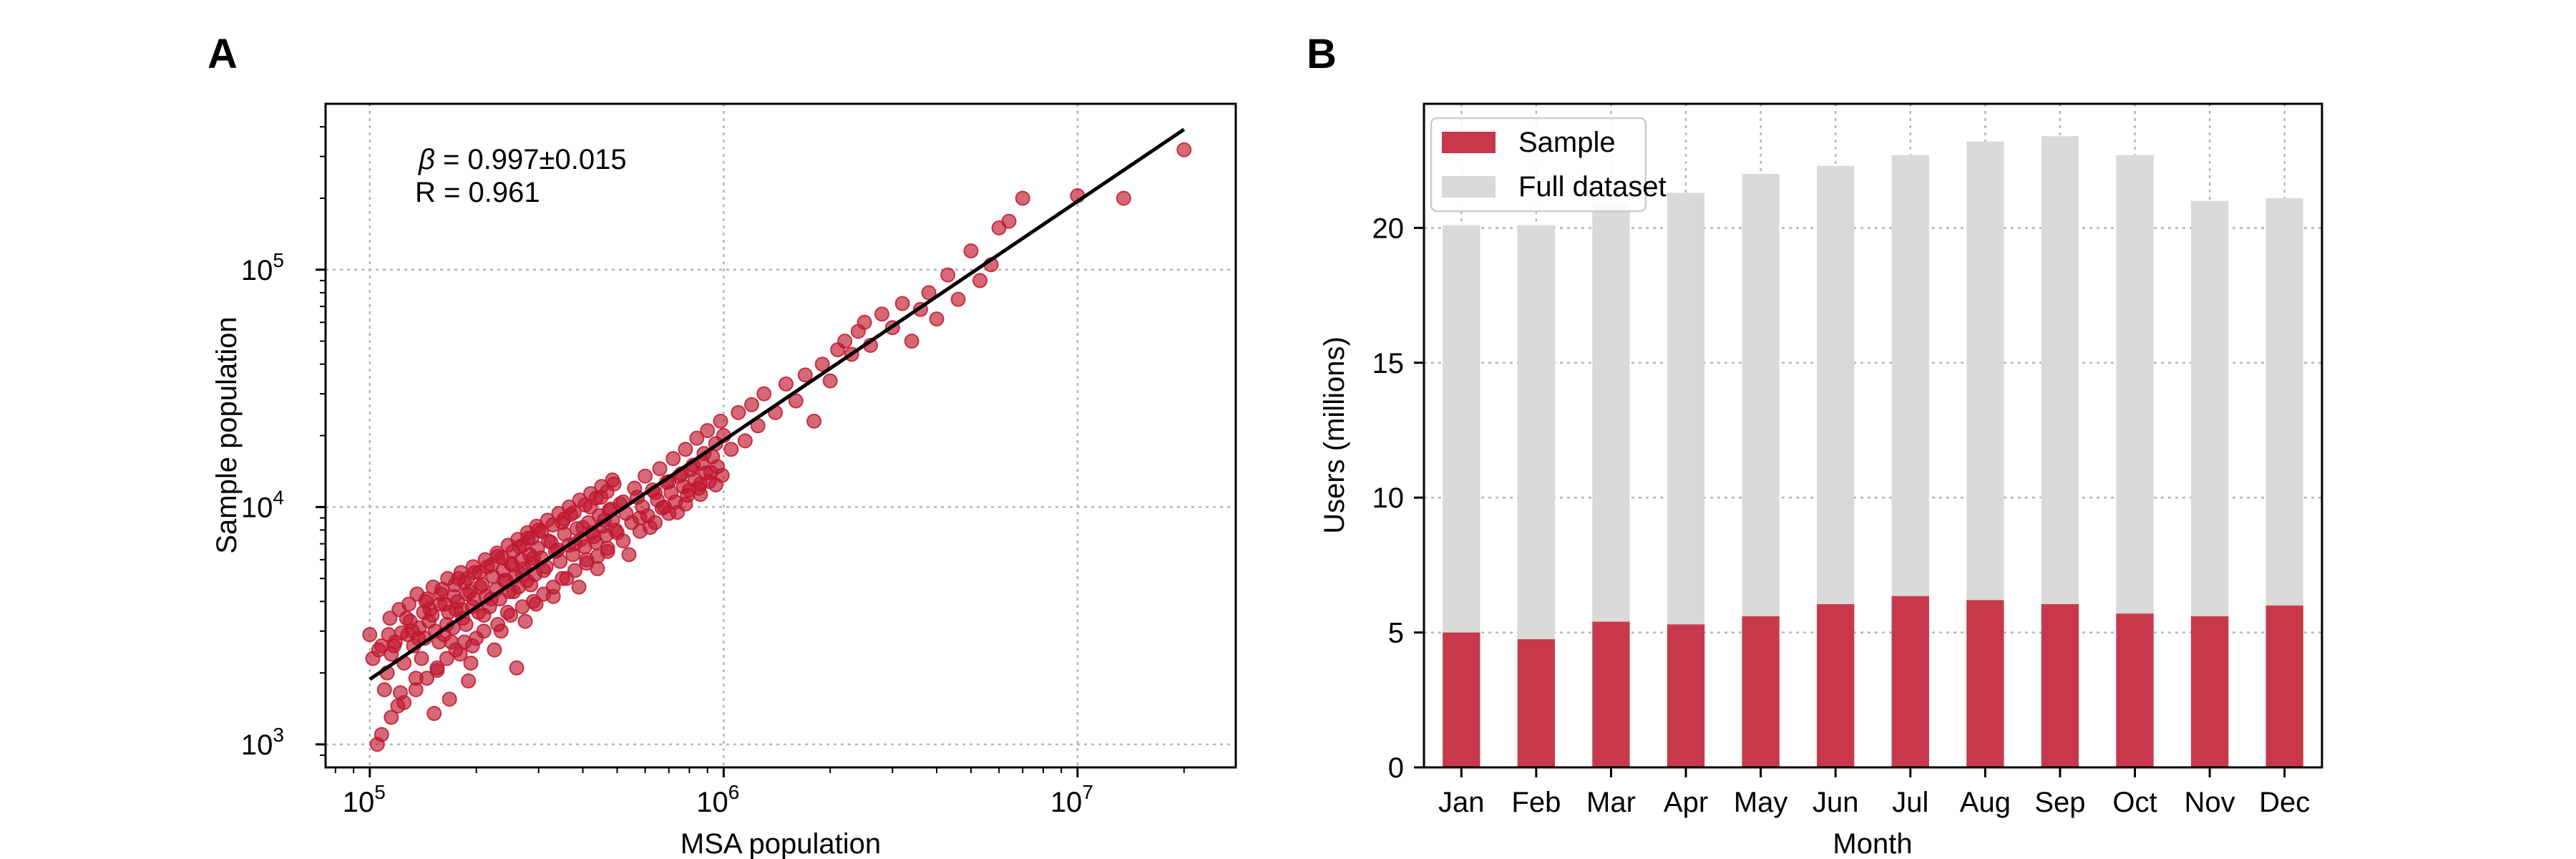 Image resolution: width=2576 pixels, height=859 pixels. Describe the element at coordinates (278, 260) in the screenshot. I see `scatter-y-tick-exponent: 5` at that location.